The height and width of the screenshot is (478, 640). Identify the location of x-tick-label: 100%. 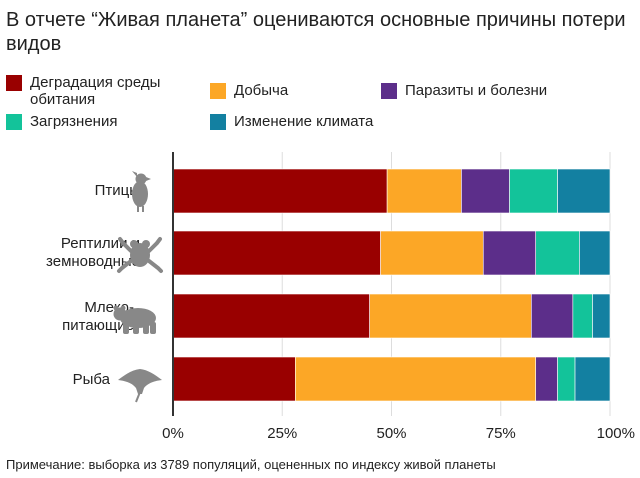
(616, 433).